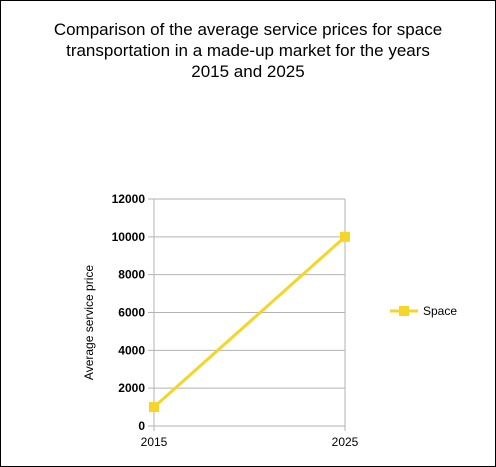 Image resolution: width=496 pixels, height=467 pixels. Describe the element at coordinates (131, 313) in the screenshot. I see `y-tick-label: 6000` at that location.